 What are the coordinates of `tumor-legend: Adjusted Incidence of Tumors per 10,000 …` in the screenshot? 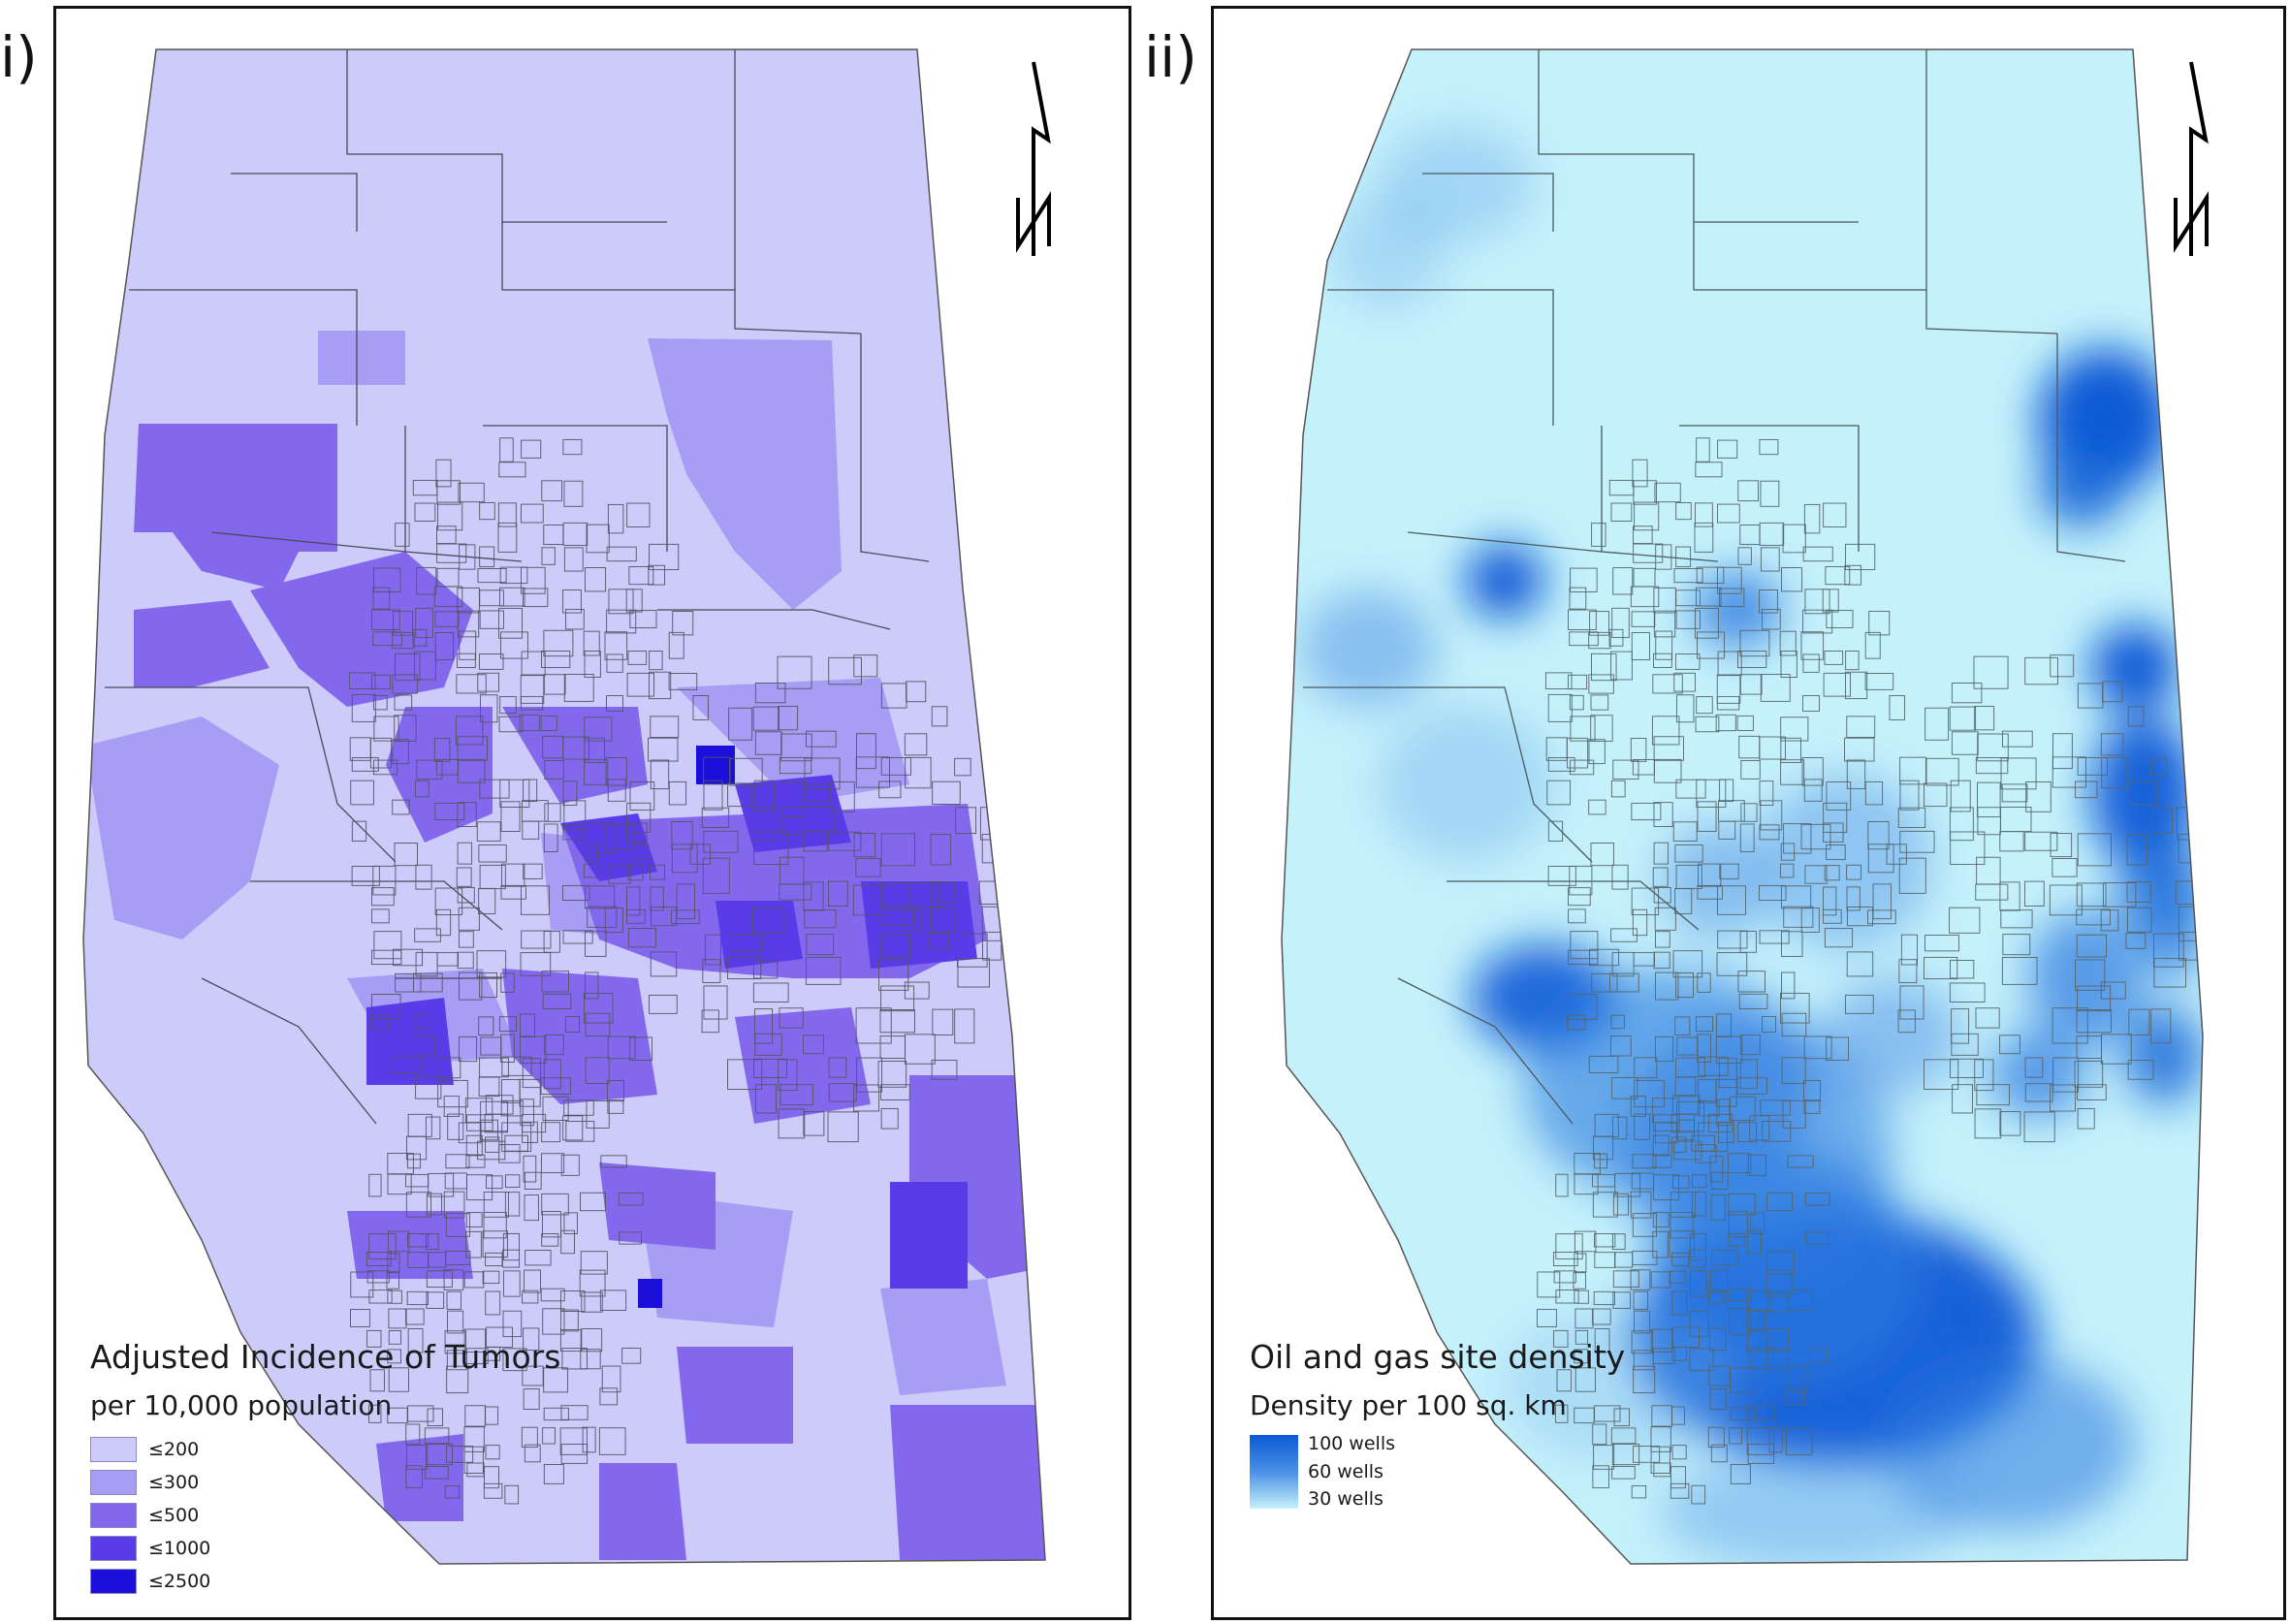 It's located at (325, 1468).